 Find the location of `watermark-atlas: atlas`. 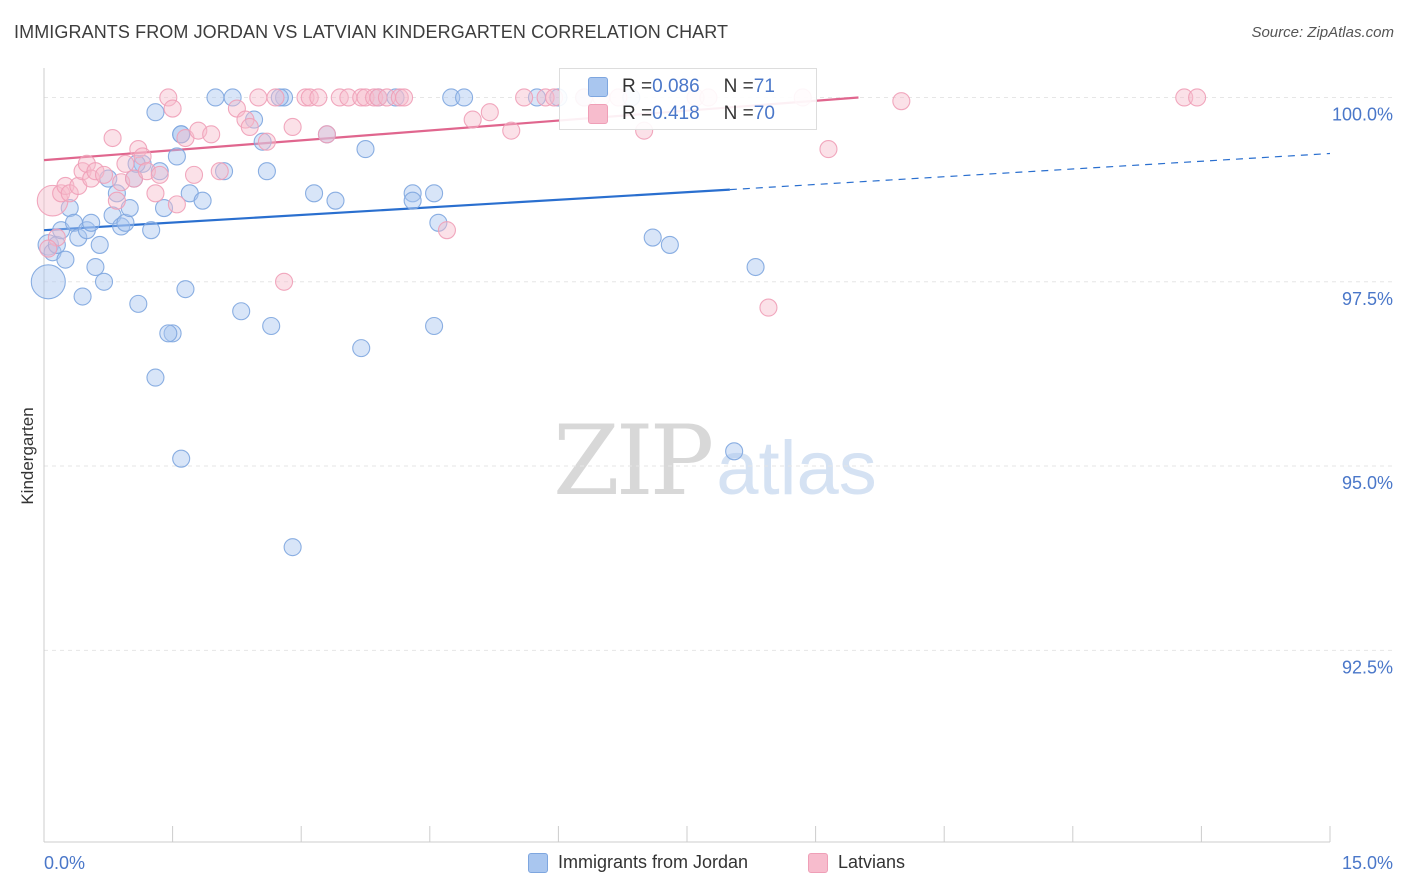

watermark-atlas: atlas is located at coordinates (796, 468).